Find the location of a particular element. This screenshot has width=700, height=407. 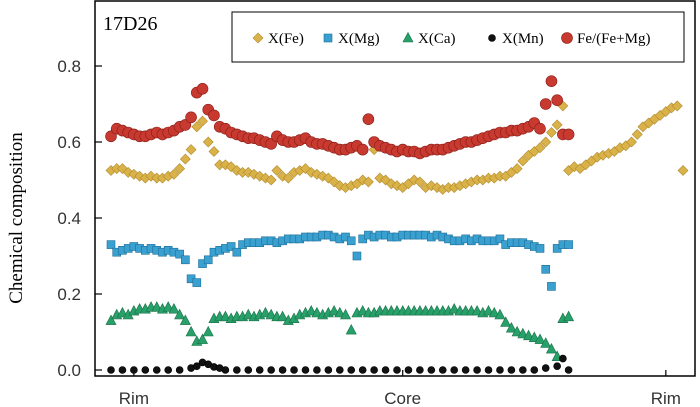

y-tick-label: 0.4 is located at coordinates (69, 218).